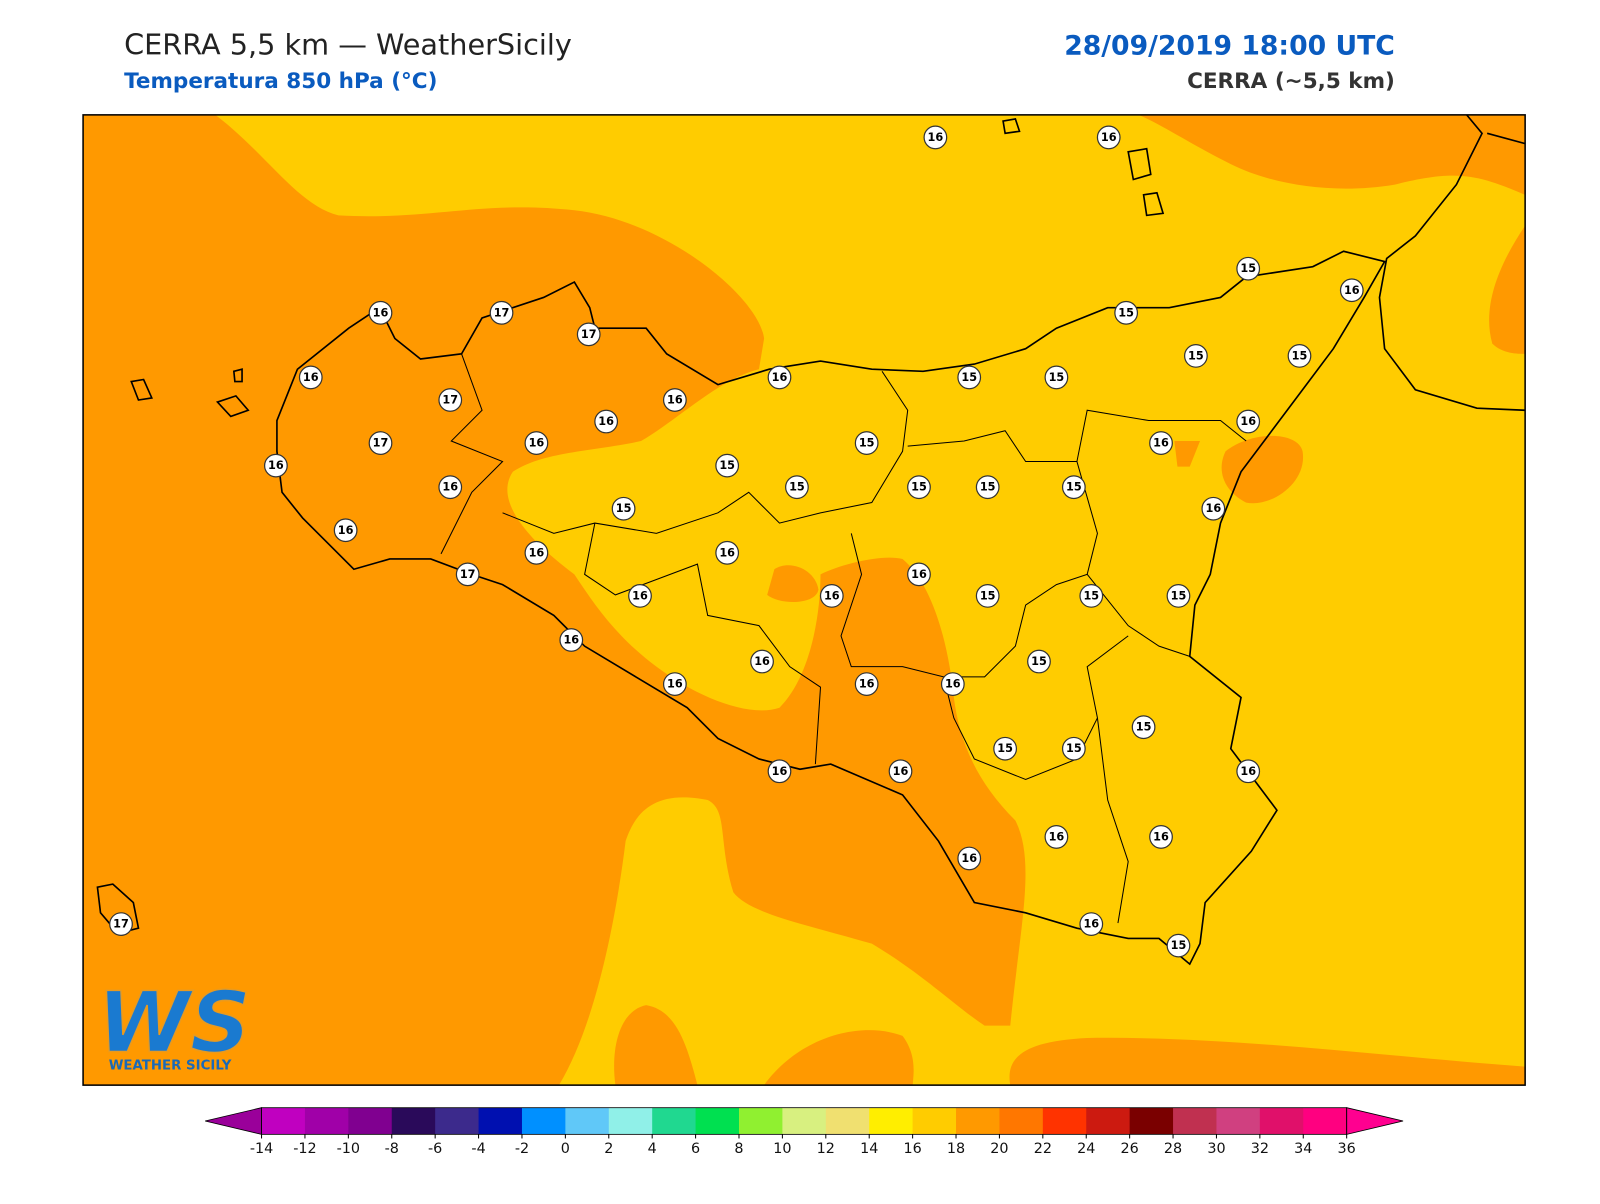 This screenshot has width=1600, height=1204. What do you see at coordinates (869, 1149) in the screenshot?
I see `colorbar-tick-label: 14` at bounding box center [869, 1149].